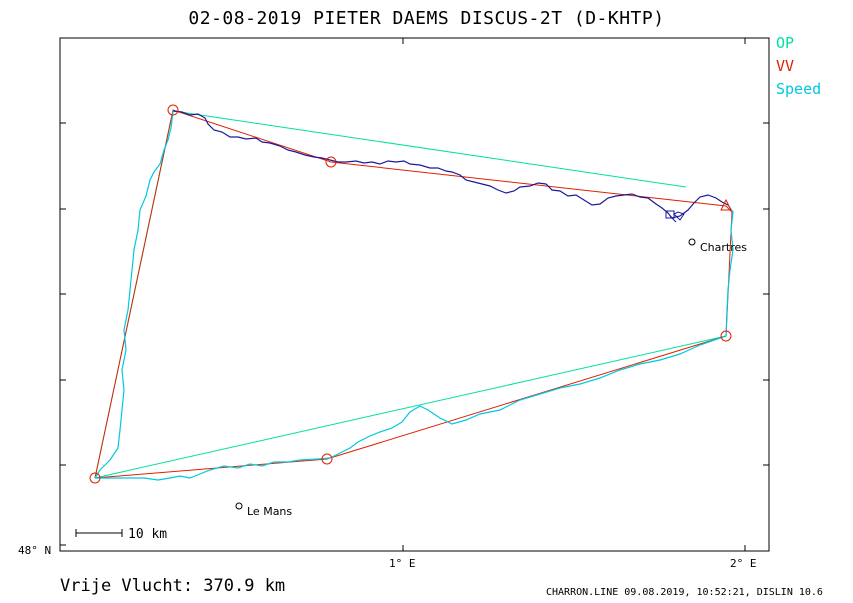 Image resolution: width=853 pixels, height=603 pixels. What do you see at coordinates (723, 247) in the screenshot?
I see `chartres-label: Chartres` at bounding box center [723, 247].